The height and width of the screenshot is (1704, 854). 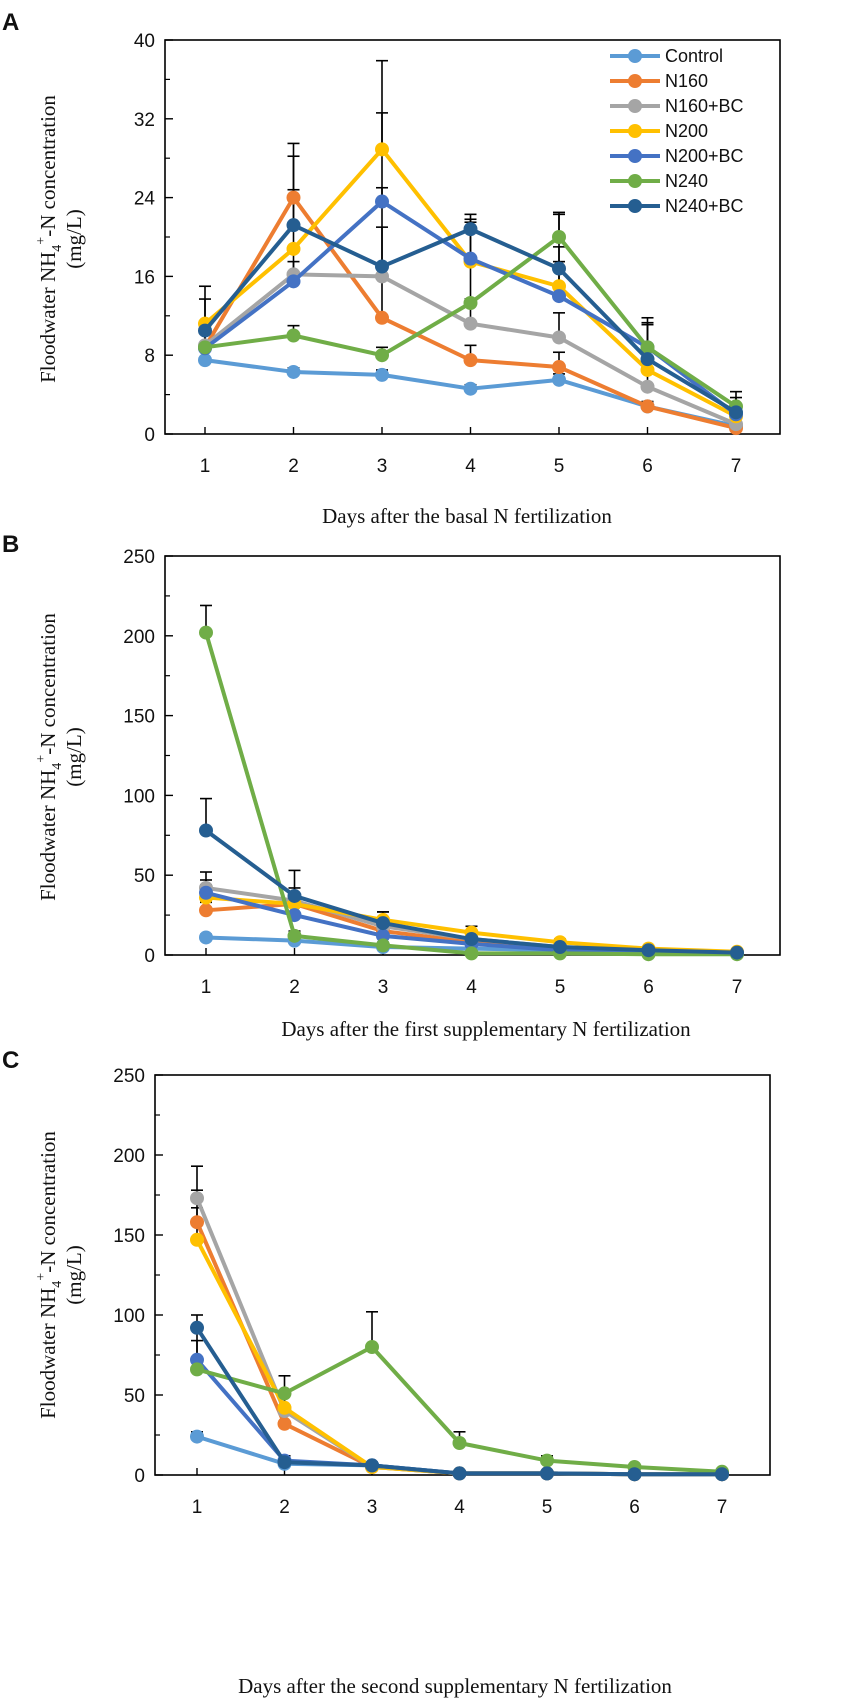 I want to click on y-axis-label-c: Floodwater NH4+-N concentration (mg/L), so click(x=60, y=1275).